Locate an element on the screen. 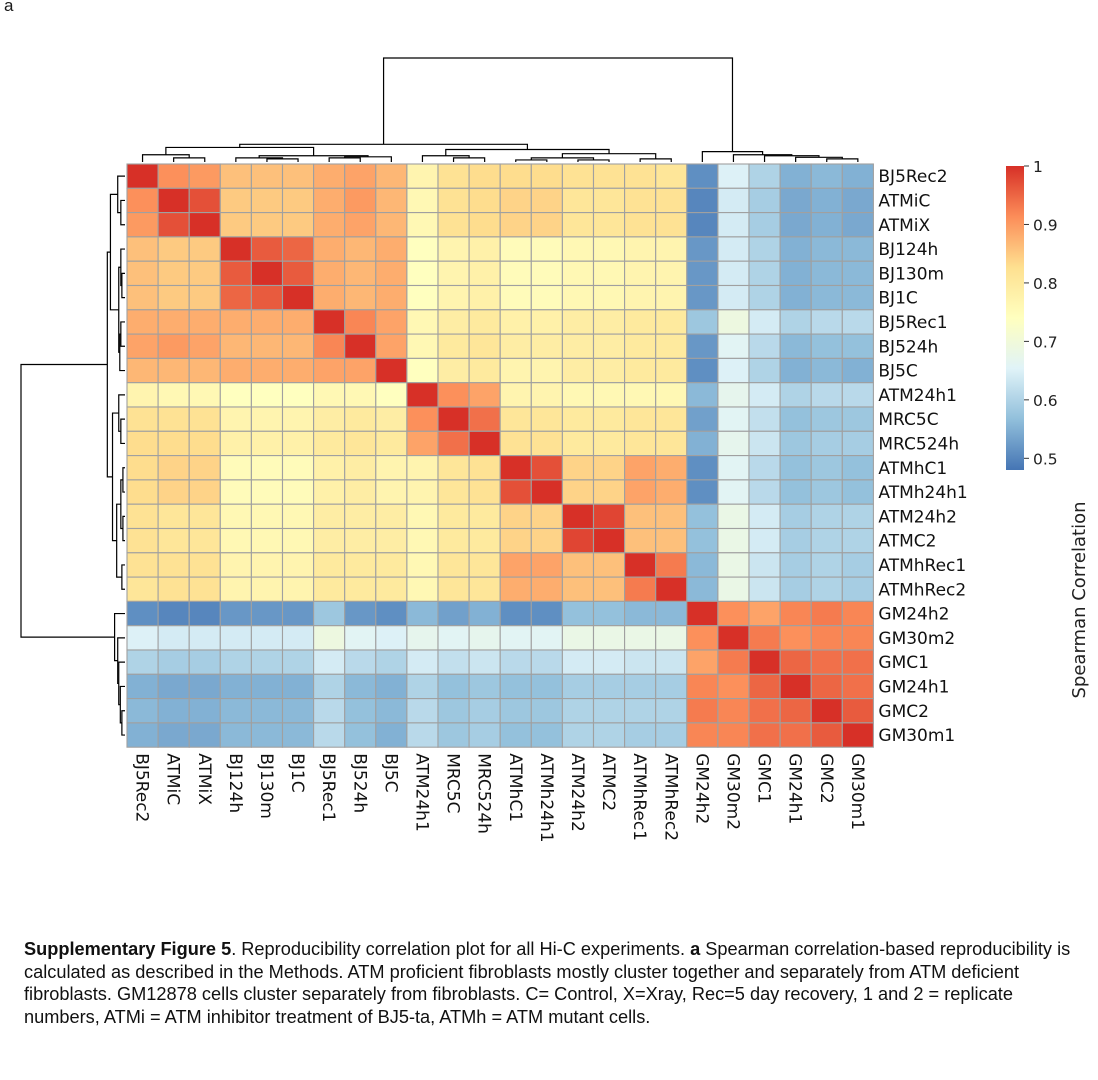 The height and width of the screenshot is (1080, 1098). column-label: ATMiC is located at coordinates (173, 779).